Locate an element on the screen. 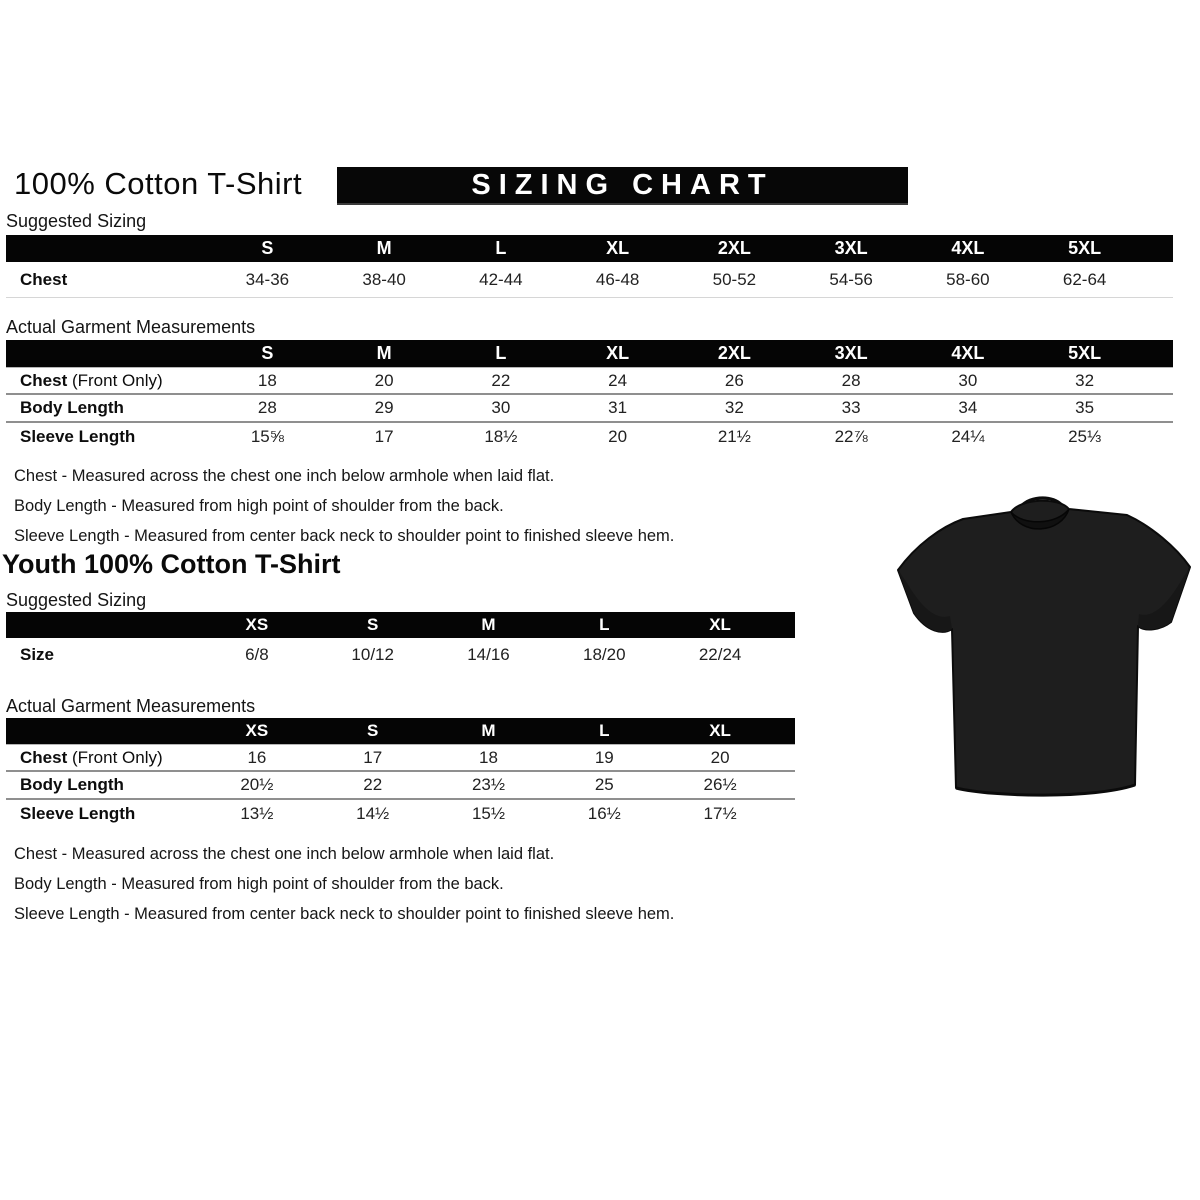 The image size is (1200, 1200). adult-actual-measurements-label: Actual Garment Measurements is located at coordinates (131, 327).